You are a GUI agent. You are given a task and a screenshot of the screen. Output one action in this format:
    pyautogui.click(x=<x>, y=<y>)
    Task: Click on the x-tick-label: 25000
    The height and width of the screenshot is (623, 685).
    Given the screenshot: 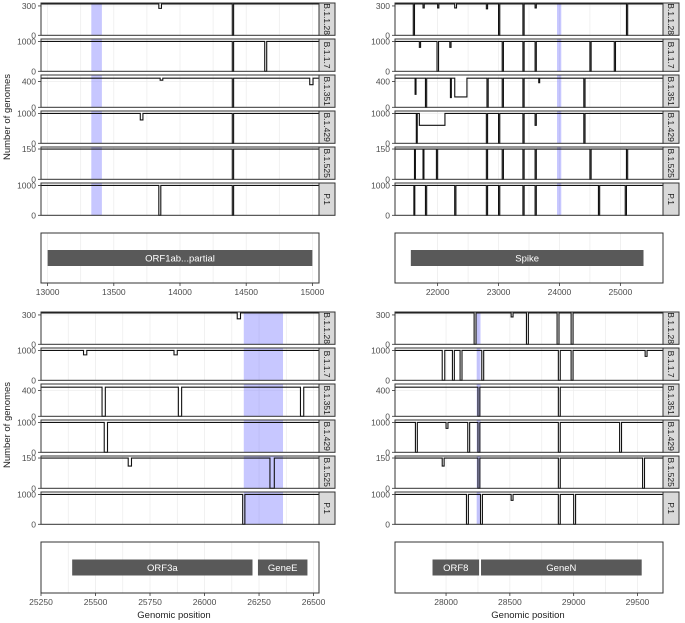 What is the action you would take?
    pyautogui.click(x=621, y=292)
    